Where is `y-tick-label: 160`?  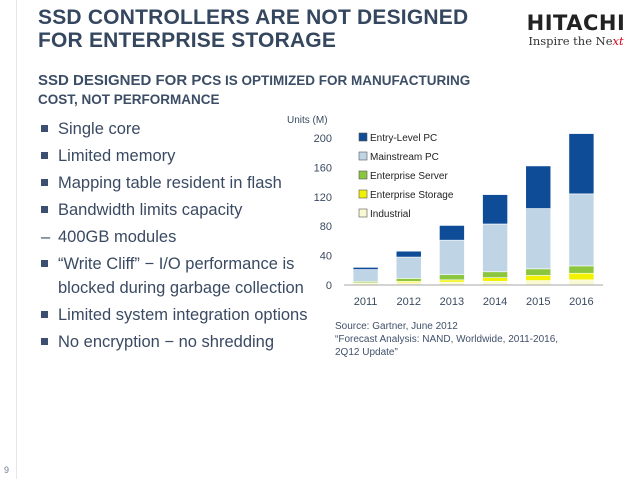
y-tick-label: 160 is located at coordinates (323, 168).